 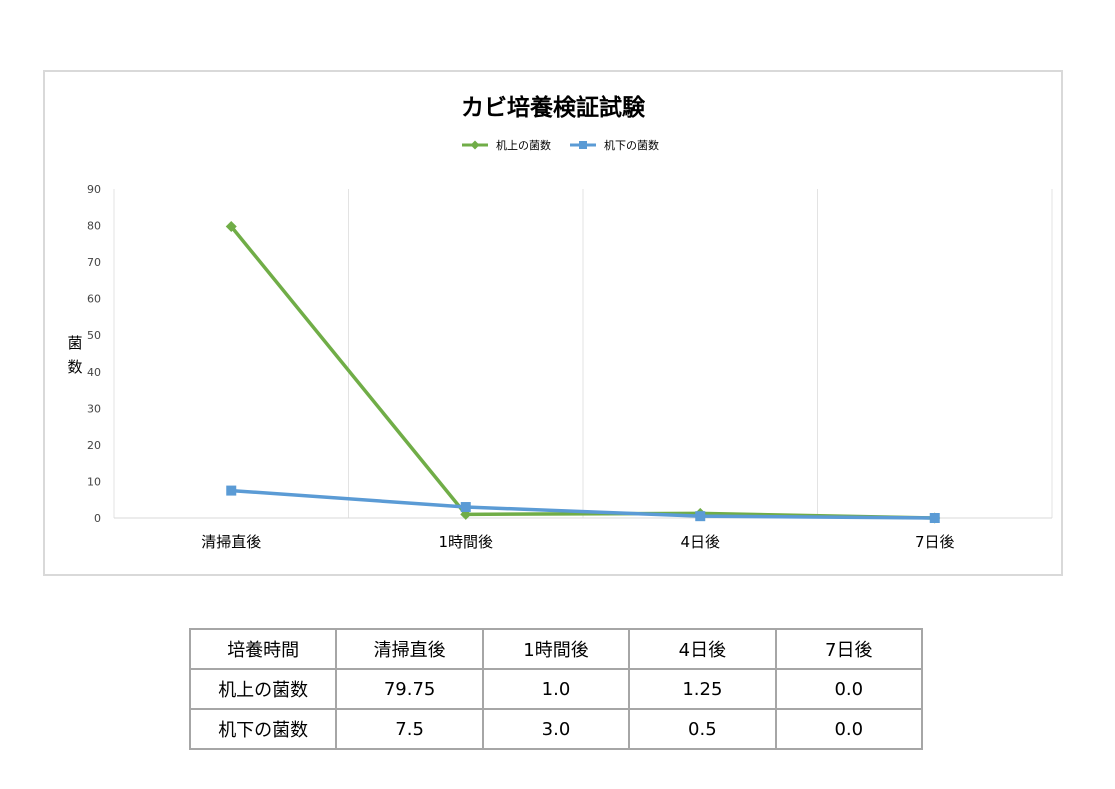 I want to click on y-axis-label: 菌, so click(x=74, y=343).